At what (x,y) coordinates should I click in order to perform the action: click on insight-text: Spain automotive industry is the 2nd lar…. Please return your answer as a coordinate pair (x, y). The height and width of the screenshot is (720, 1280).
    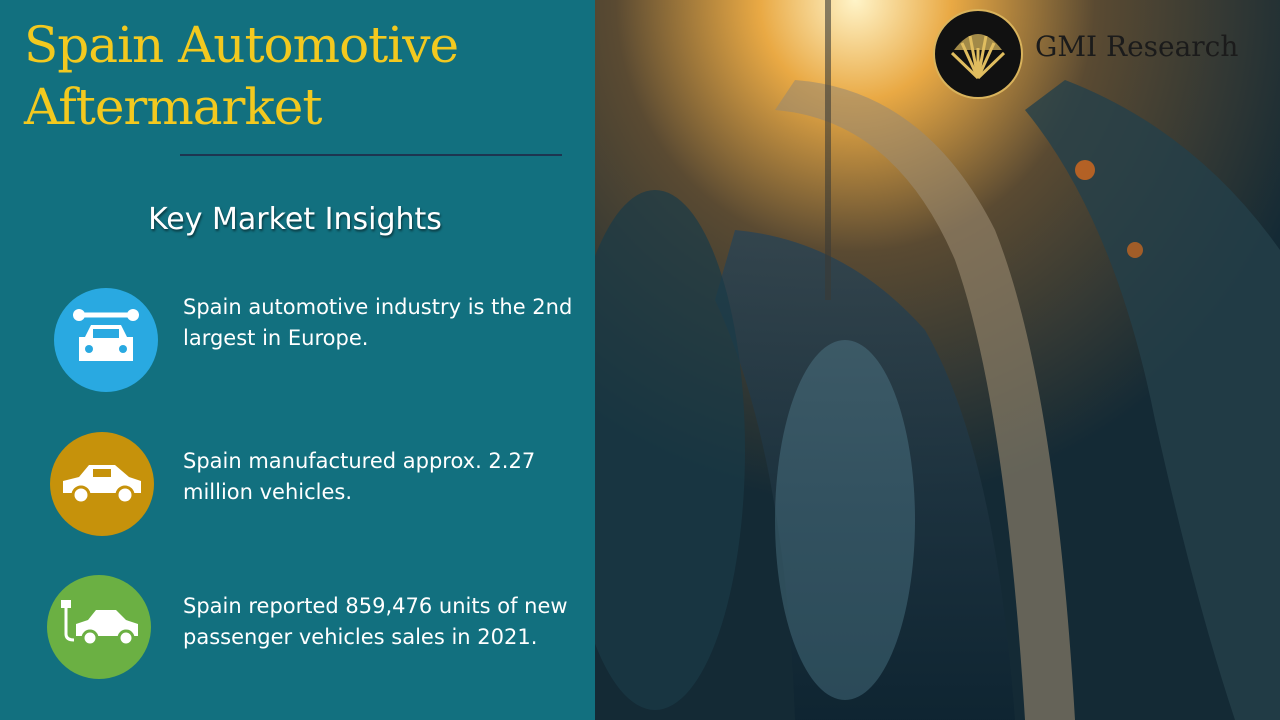
    Looking at the image, I should click on (378, 322).